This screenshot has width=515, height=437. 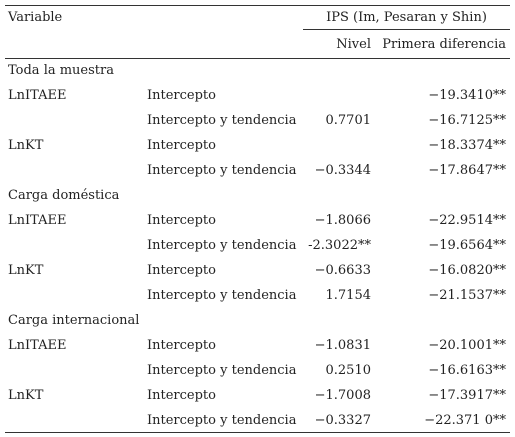 What do you see at coordinates (348, 370) in the screenshot?
I see `row-nivel: 0.2510` at bounding box center [348, 370].